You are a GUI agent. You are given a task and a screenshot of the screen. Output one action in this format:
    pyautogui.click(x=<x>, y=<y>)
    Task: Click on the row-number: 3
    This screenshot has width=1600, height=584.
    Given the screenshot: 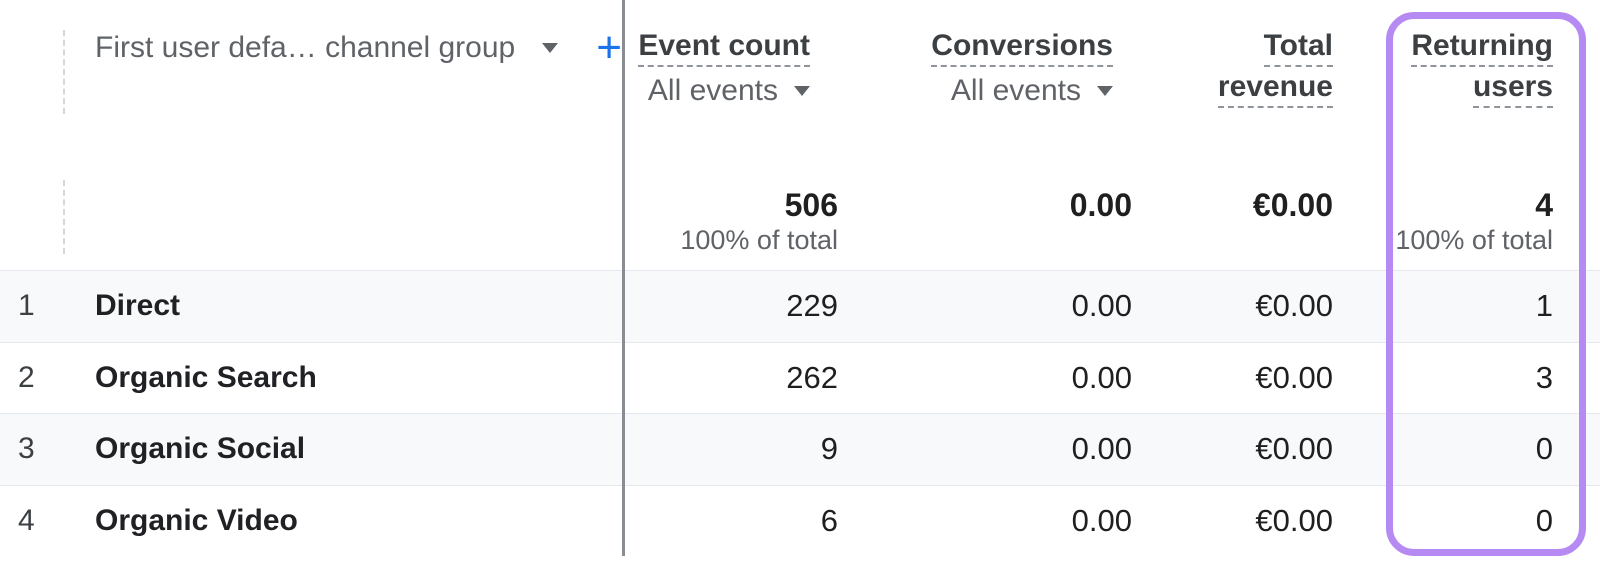 What is the action you would take?
    pyautogui.click(x=26, y=449)
    